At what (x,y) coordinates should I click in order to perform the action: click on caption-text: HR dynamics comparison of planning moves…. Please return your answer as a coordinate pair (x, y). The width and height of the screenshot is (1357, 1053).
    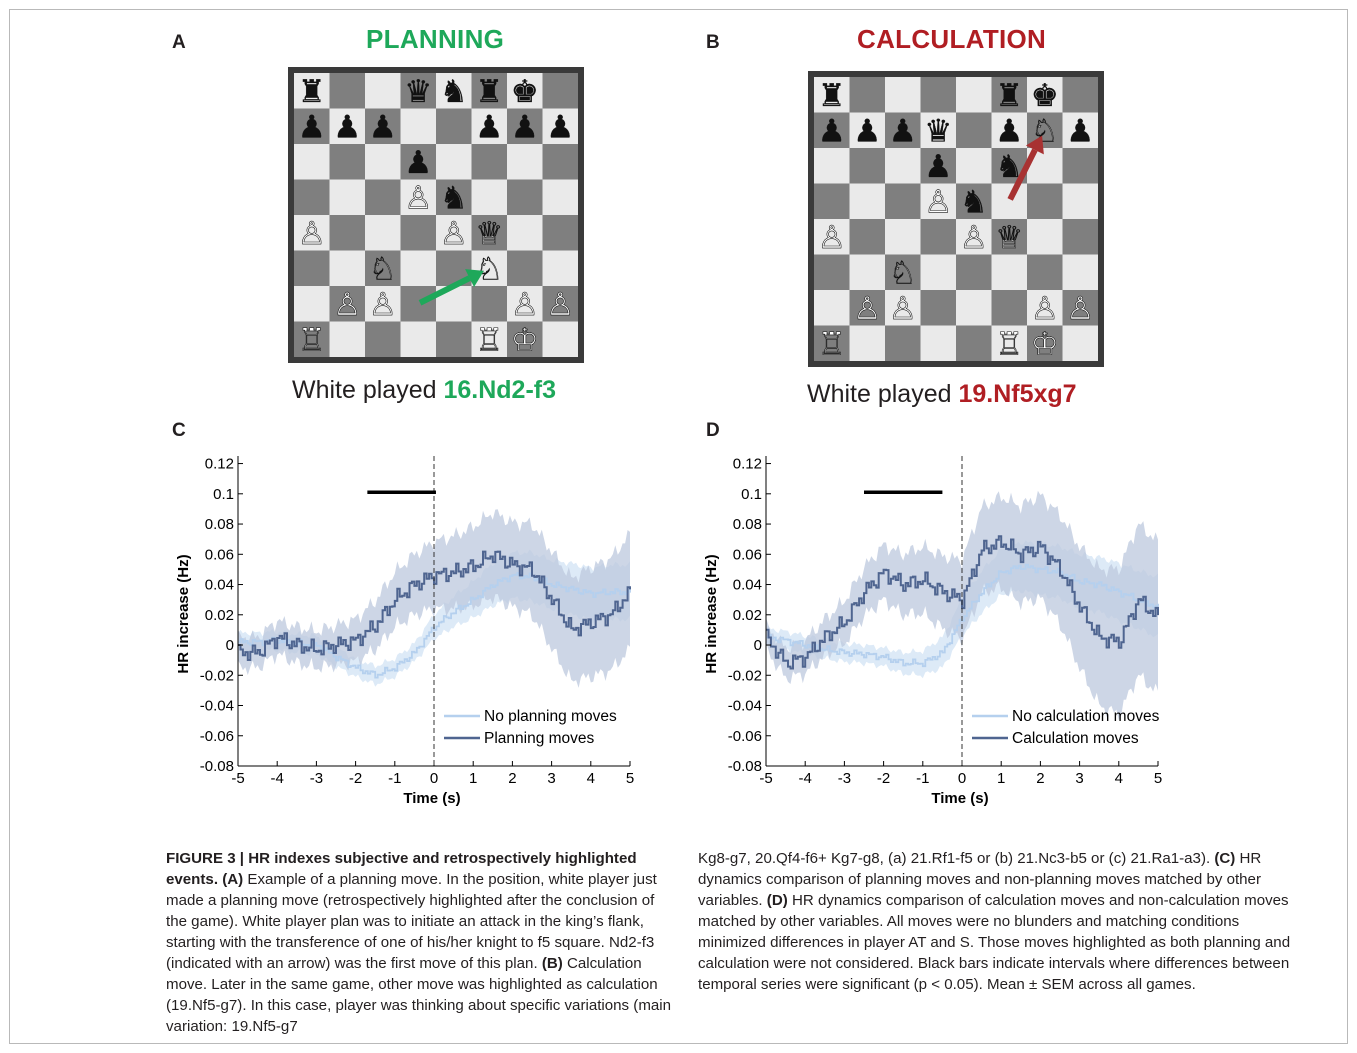
    Looking at the image, I should click on (980, 879).